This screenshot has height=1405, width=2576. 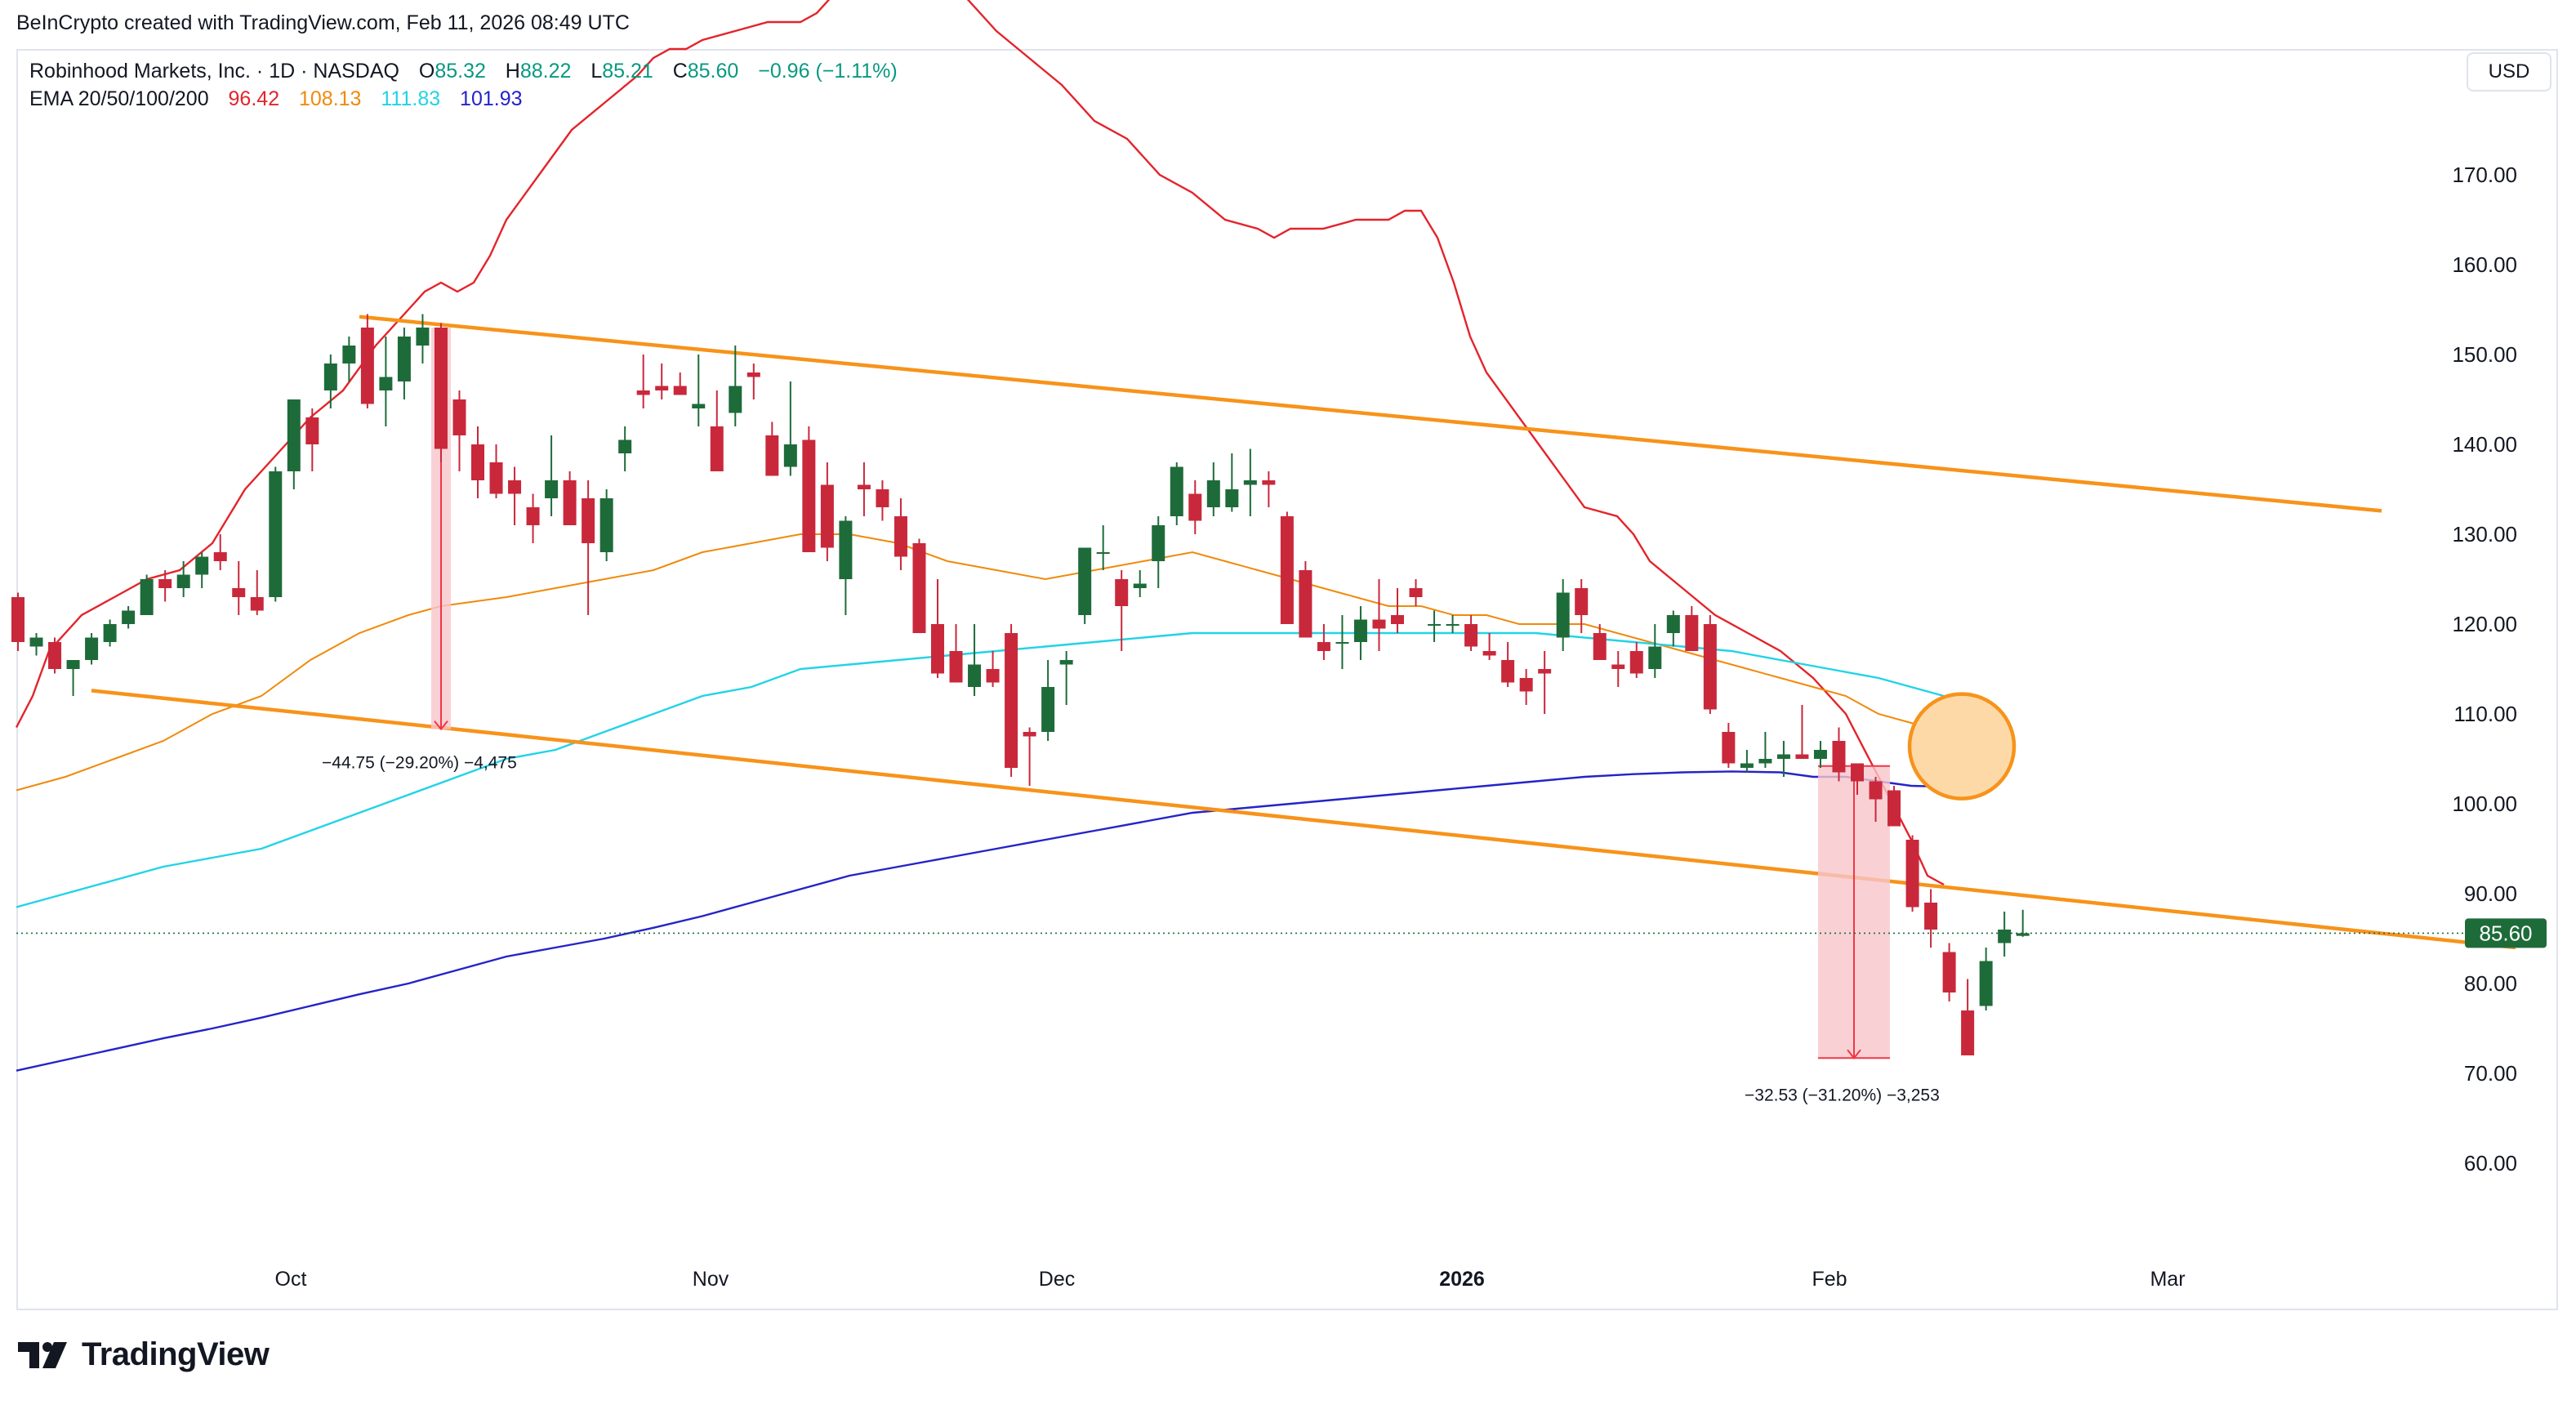 What do you see at coordinates (1370, 414) in the screenshot?
I see `channel-upper-line` at bounding box center [1370, 414].